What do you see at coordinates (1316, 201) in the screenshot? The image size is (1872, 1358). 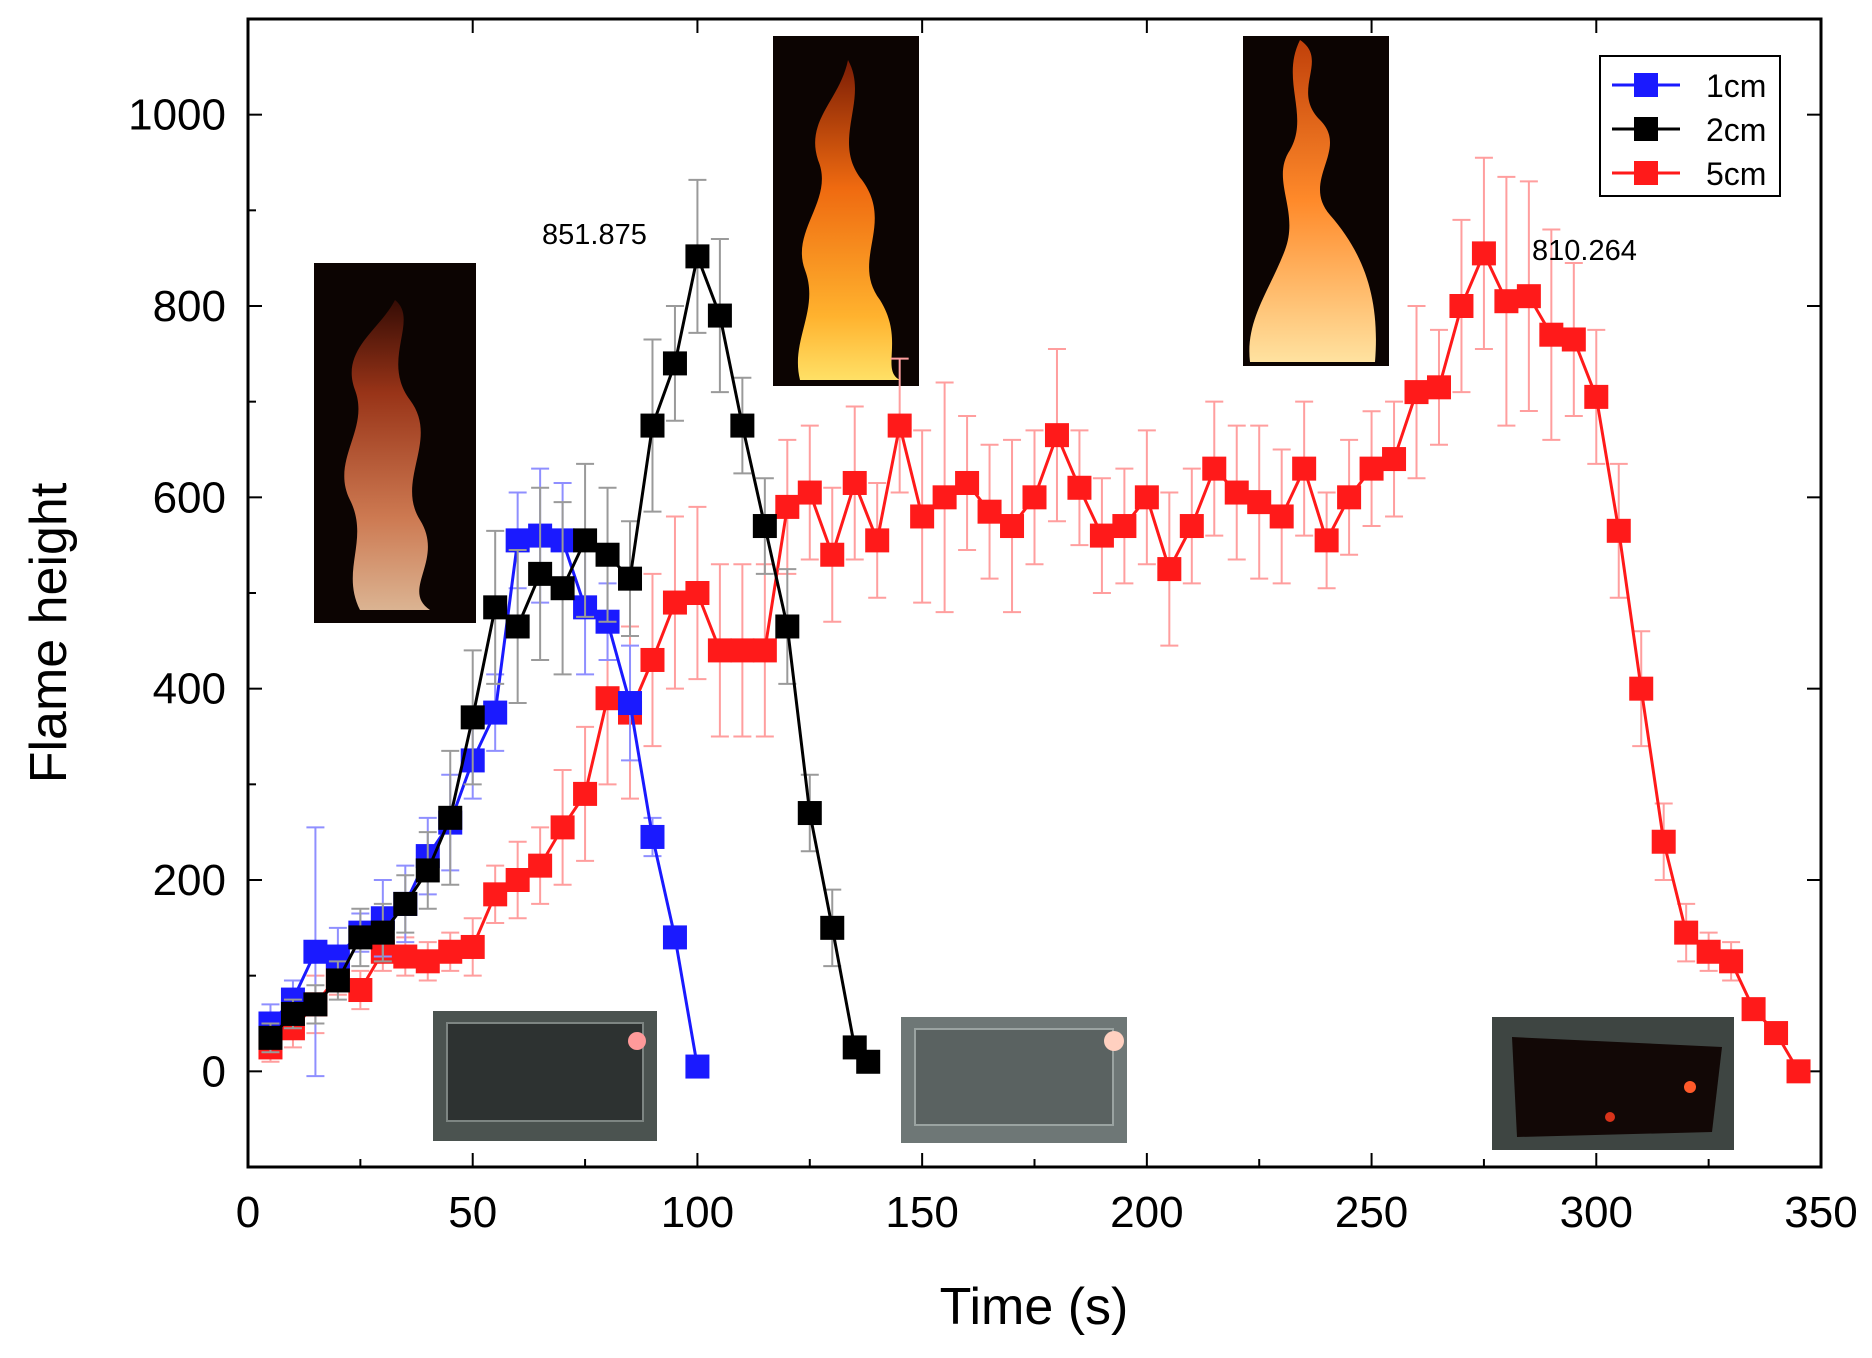 I see `flame-photo-5cm` at bounding box center [1316, 201].